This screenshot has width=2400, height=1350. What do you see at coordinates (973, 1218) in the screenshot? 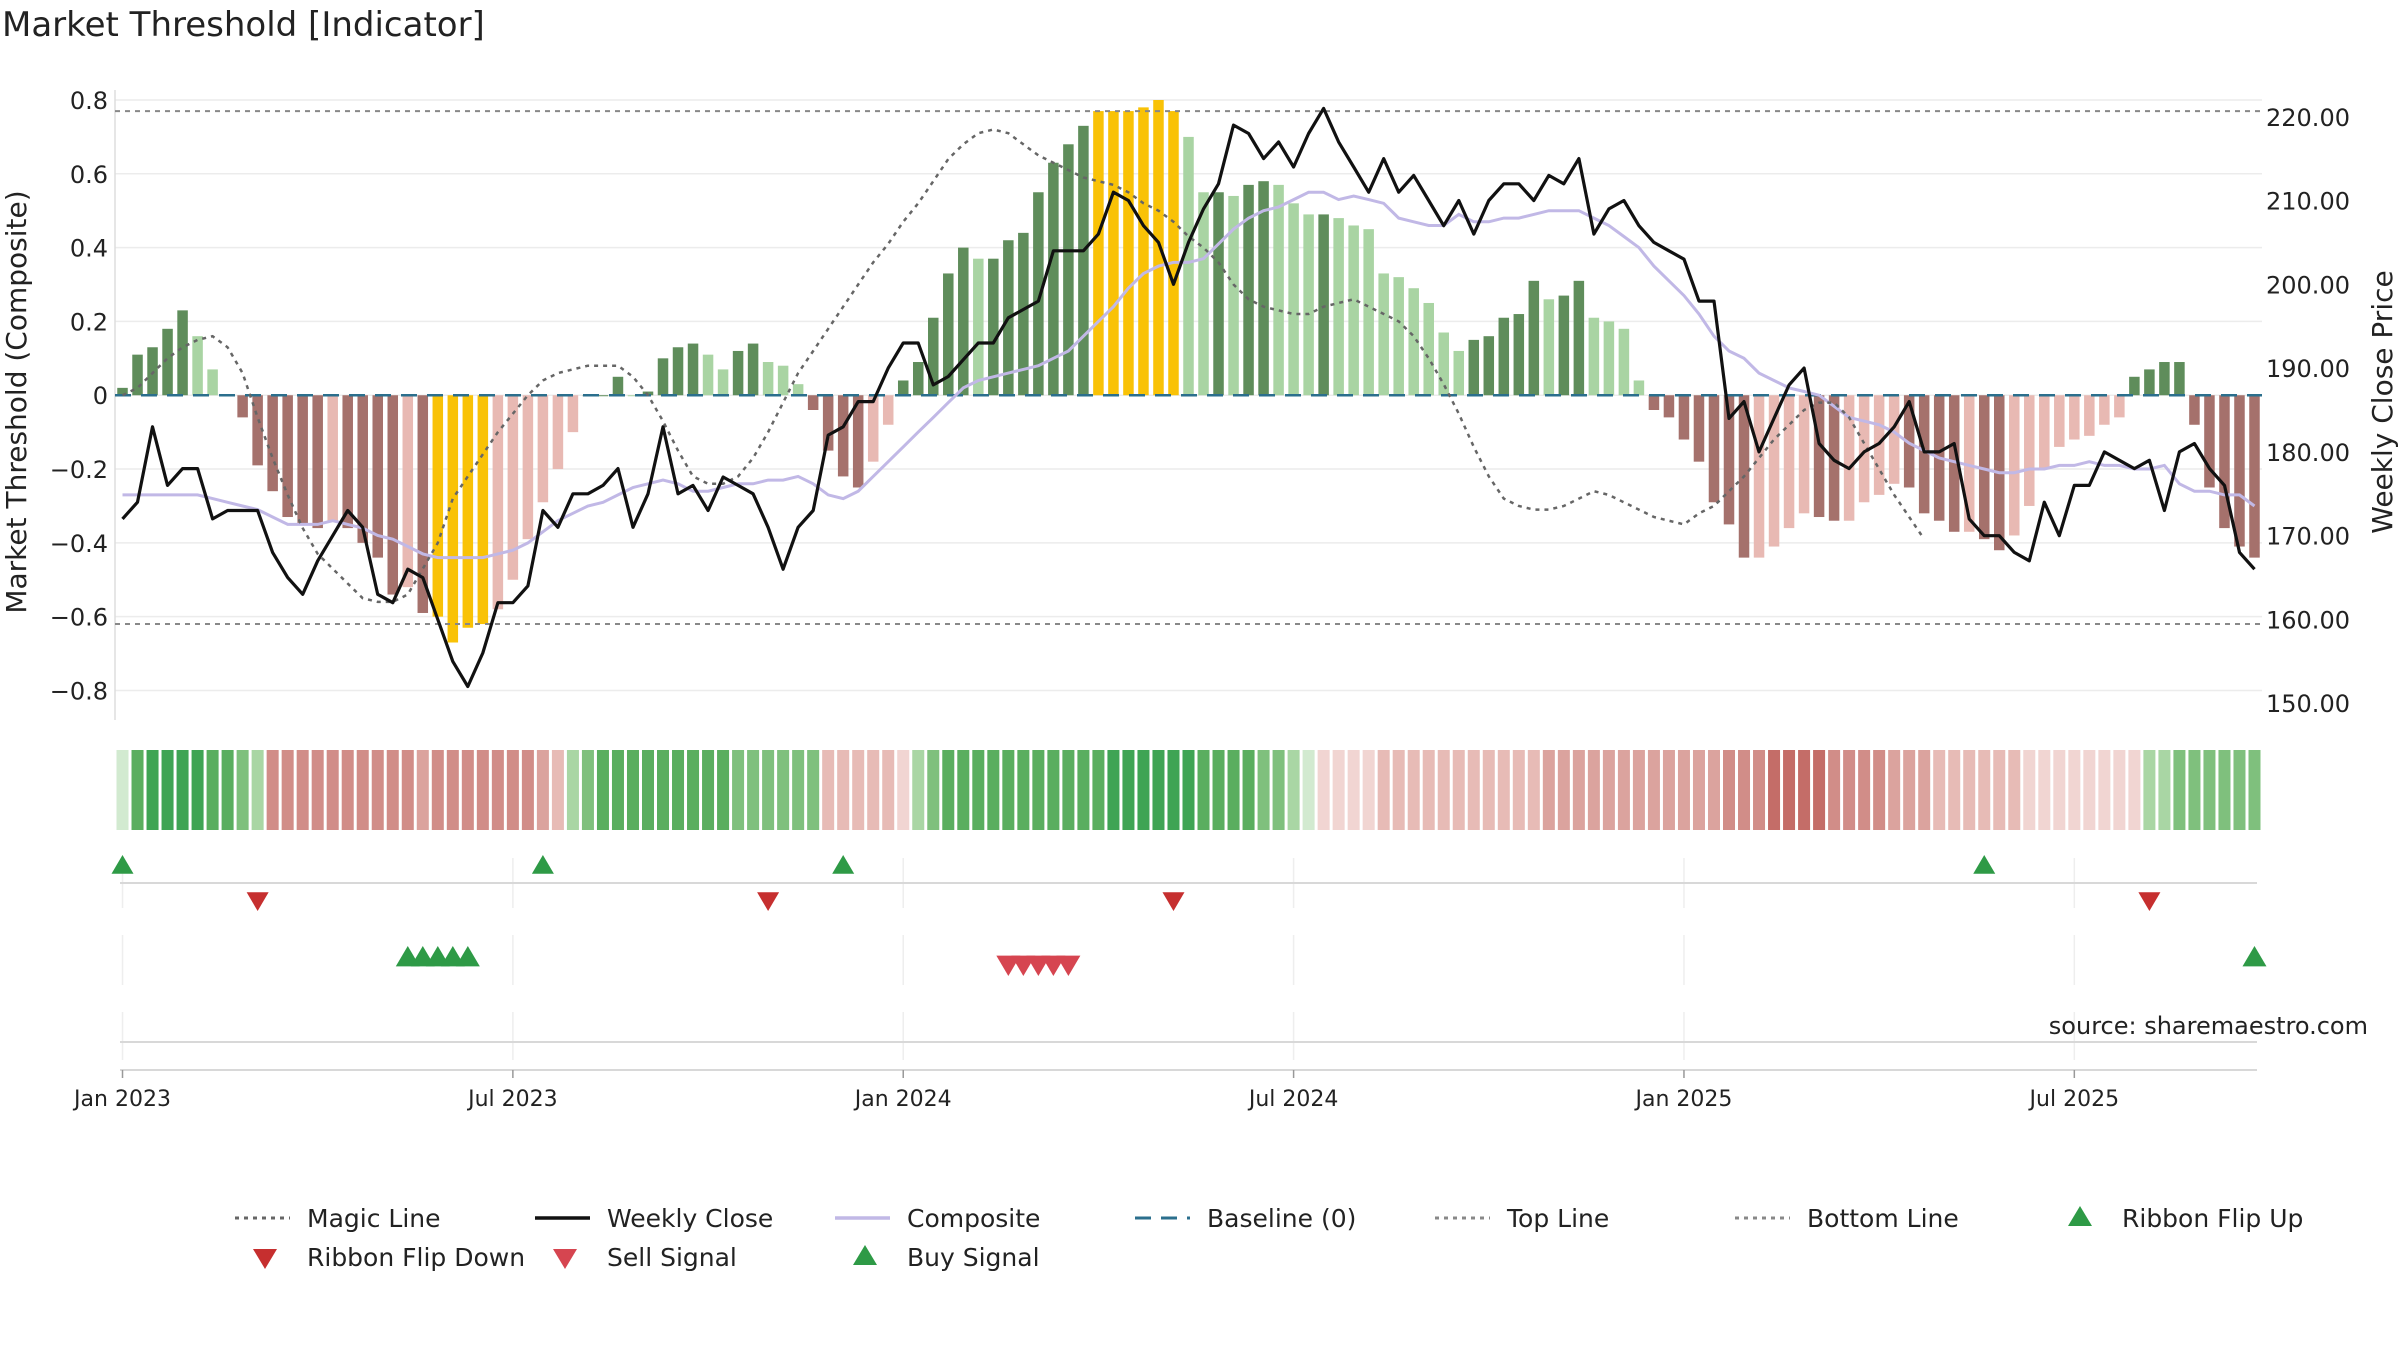
I see `legend-label: Composite` at bounding box center [973, 1218].